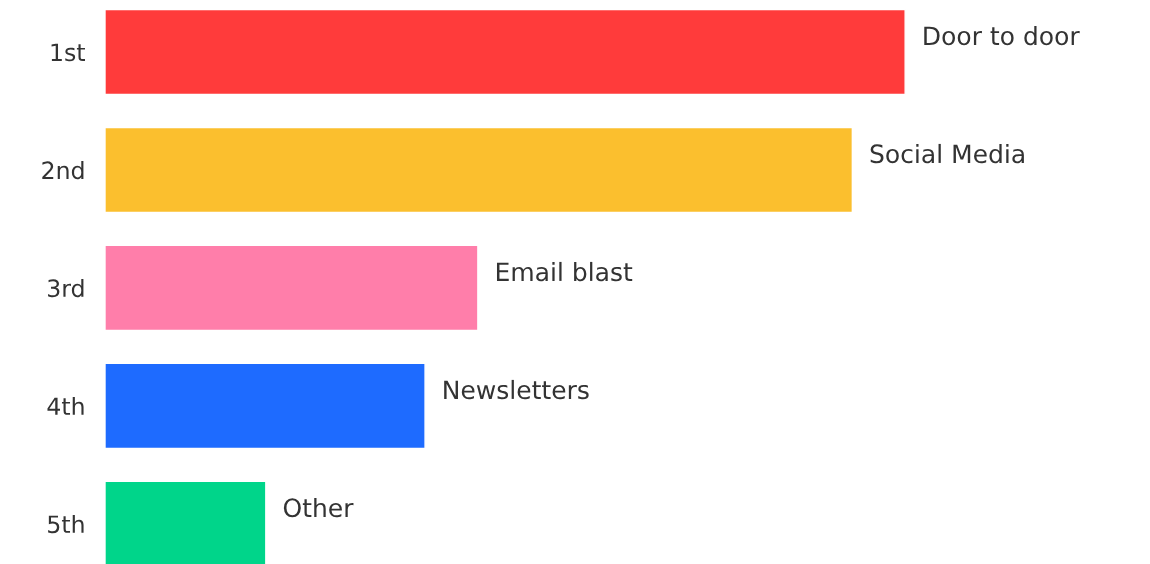  What do you see at coordinates (63, 170) in the screenshot?
I see `y-tick-label: 2nd` at bounding box center [63, 170].